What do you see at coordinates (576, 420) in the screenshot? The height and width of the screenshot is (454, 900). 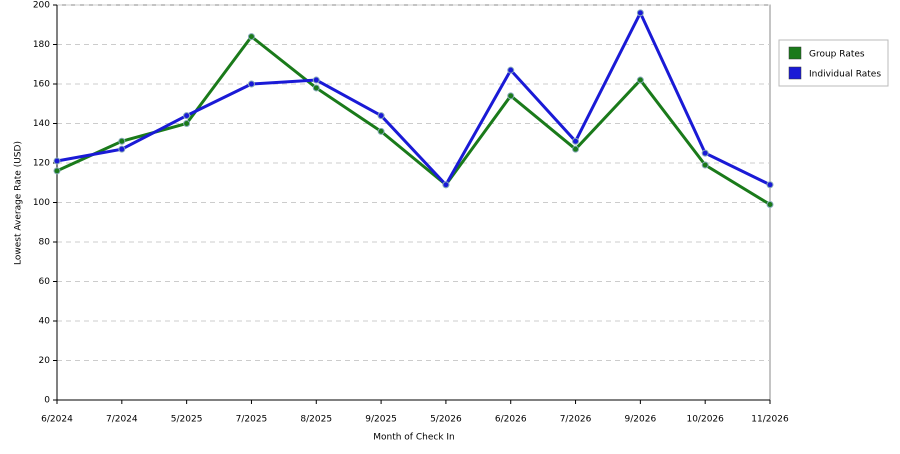 I see `x-tick-label: 7/2026` at bounding box center [576, 420].